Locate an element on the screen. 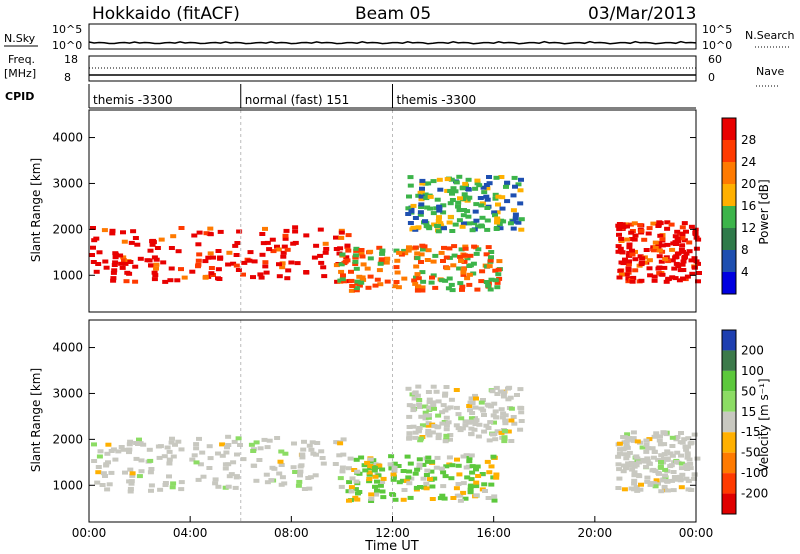 The image size is (800, 554). x-tick-label: 16:00 is located at coordinates (493, 533).